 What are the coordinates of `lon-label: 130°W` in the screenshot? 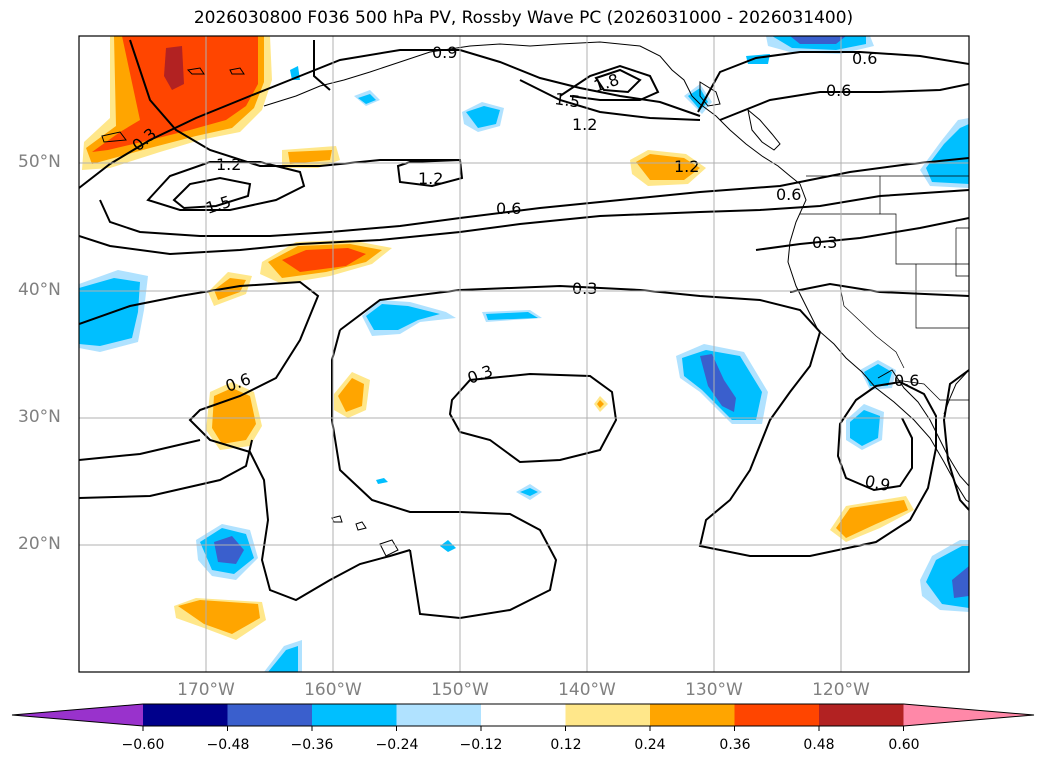 It's located at (714, 690).